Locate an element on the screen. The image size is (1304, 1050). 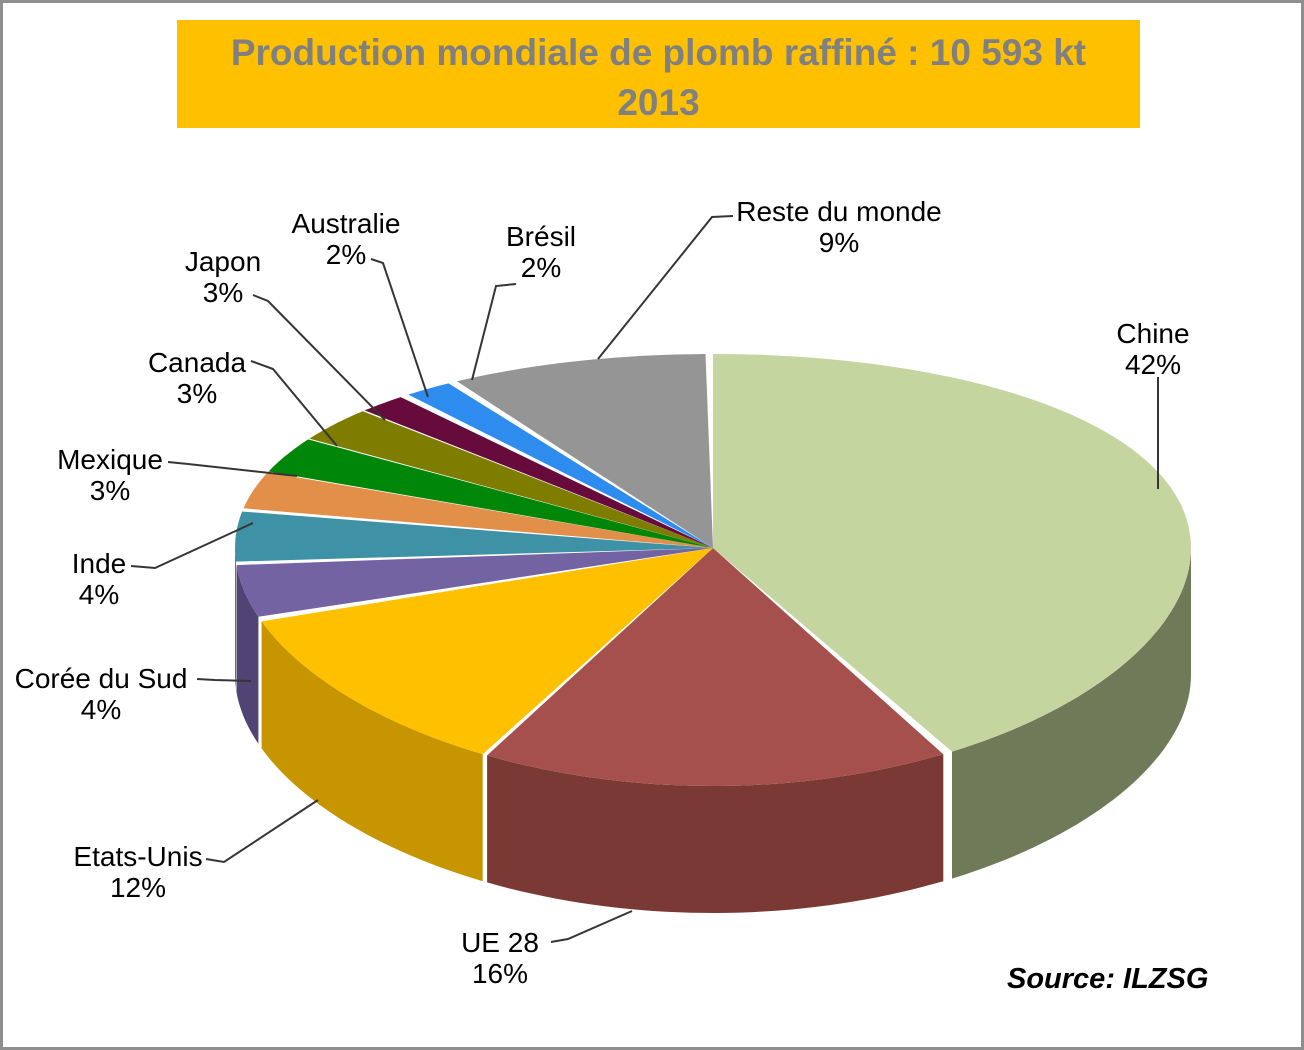
slice-bresil is located at coordinates (560, 465).